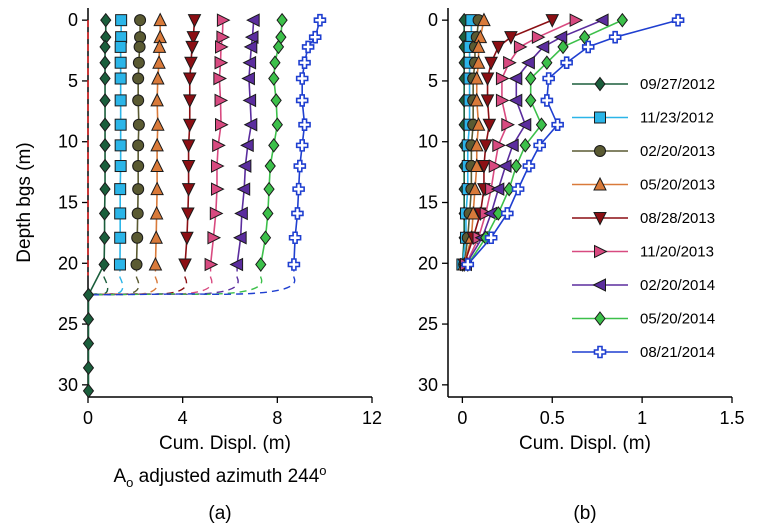 The width and height of the screenshot is (761, 529). Describe the element at coordinates (584, 513) in the screenshot. I see `panel-b-label: (b)` at that location.